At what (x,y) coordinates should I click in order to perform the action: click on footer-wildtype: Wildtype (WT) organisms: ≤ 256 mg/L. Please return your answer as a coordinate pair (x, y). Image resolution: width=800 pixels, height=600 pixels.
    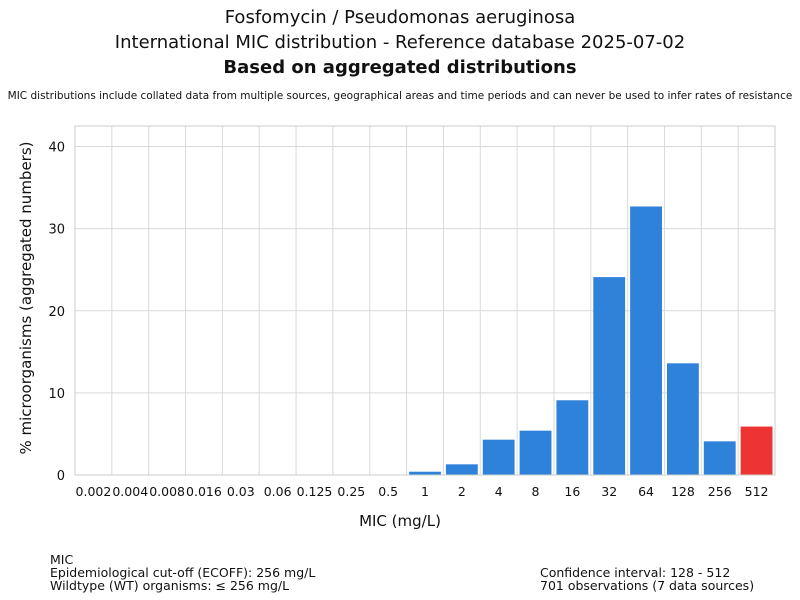
    Looking at the image, I should click on (170, 585).